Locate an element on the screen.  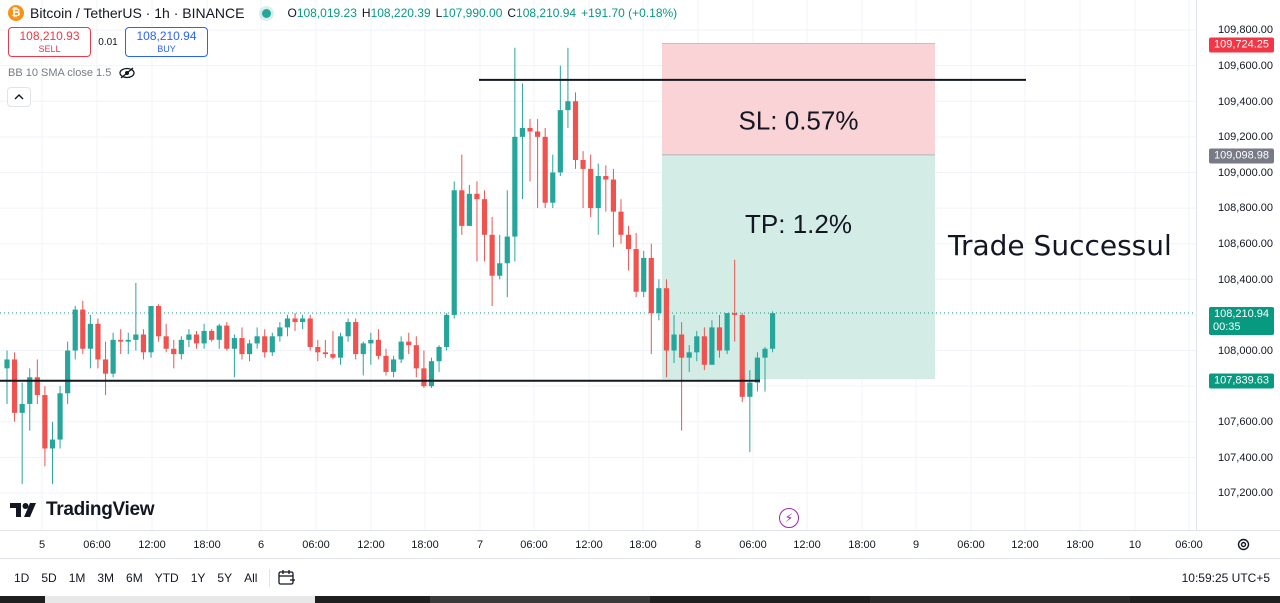
bitcoin-icon: ₿ is located at coordinates (16, 13).